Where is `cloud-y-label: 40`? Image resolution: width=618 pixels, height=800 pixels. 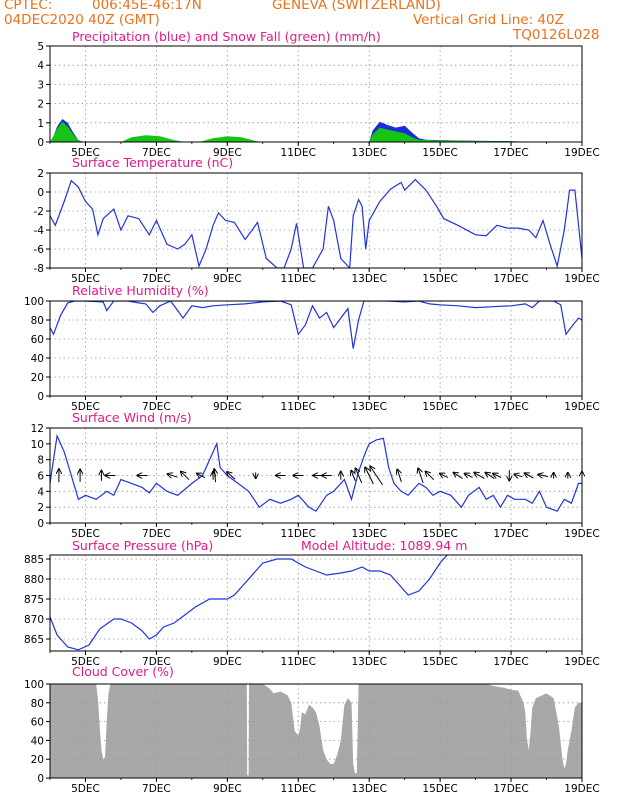 cloud-y-label: 40 is located at coordinates (37, 741).